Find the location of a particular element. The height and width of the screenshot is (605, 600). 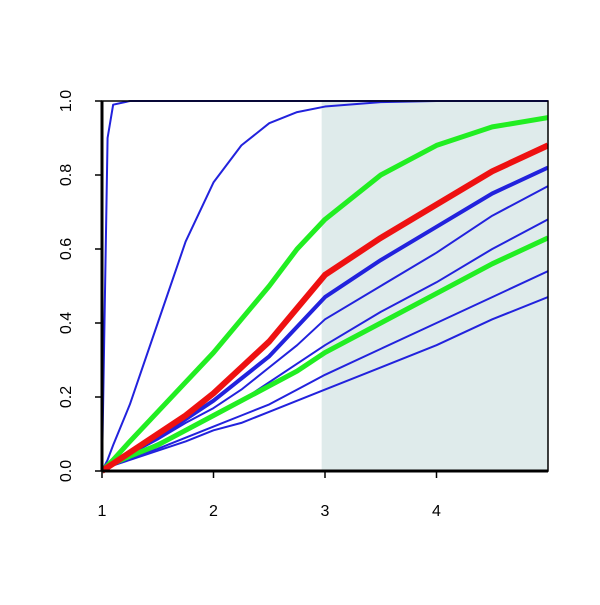

y-tick-label: 0.6 is located at coordinates (66, 249).